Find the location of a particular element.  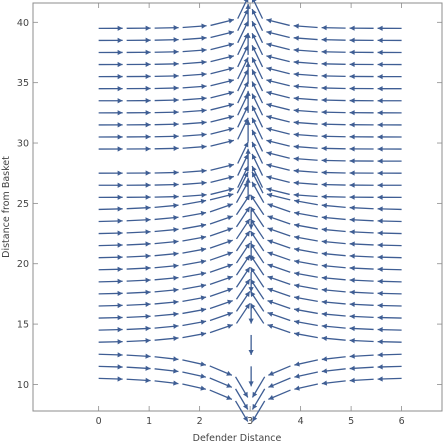

y-tick-label: 15 is located at coordinates (23, 325).